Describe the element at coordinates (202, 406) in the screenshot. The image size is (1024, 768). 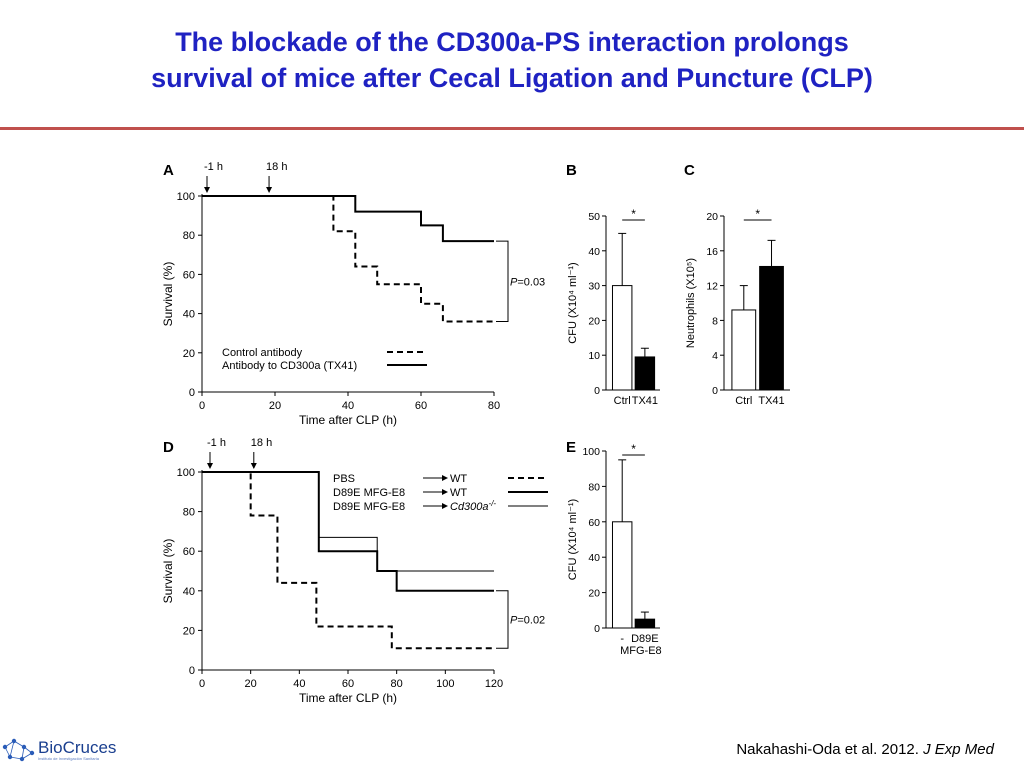
I see `x-tick-label-A: 0` at that location.